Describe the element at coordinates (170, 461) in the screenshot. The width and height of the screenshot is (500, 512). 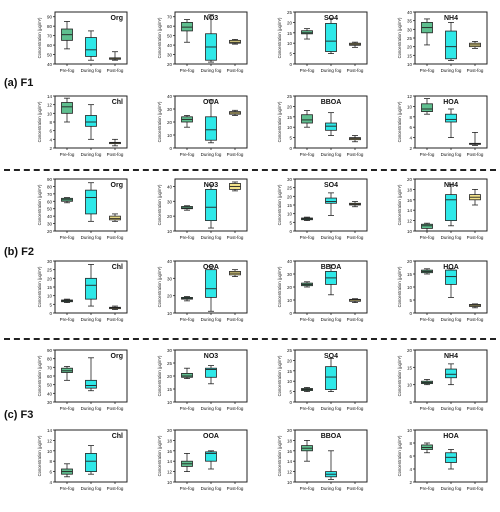
I see `y-tick-label: 14` at that location.